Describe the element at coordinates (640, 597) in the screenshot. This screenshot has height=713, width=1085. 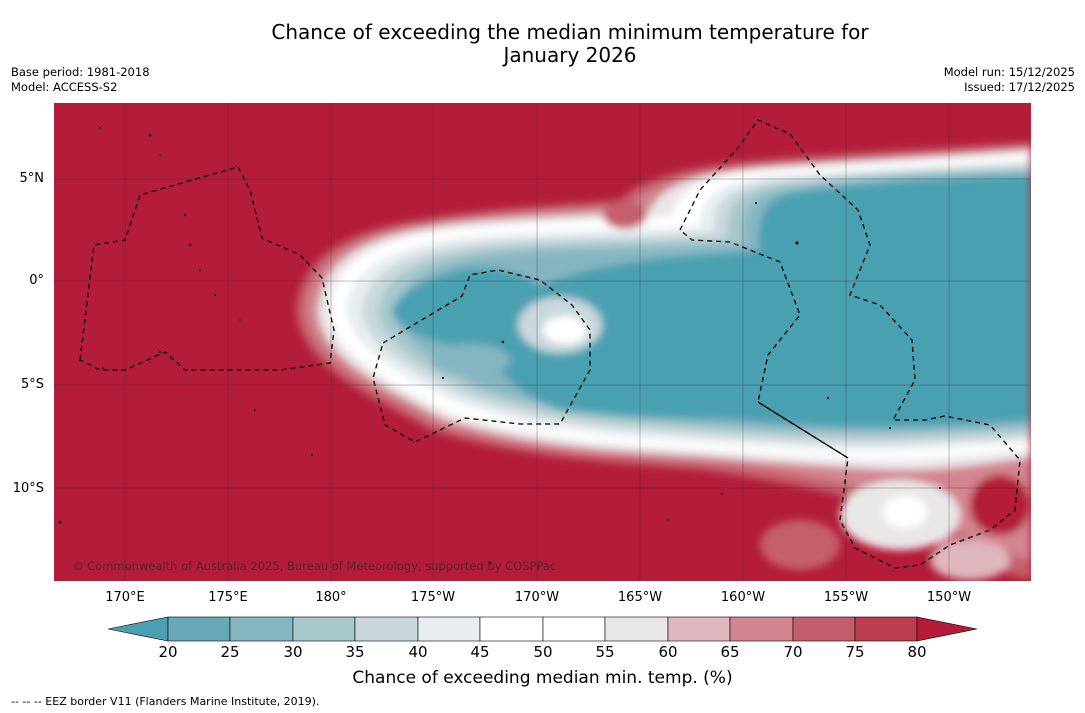
I see `lon-label-165W: 165°W` at that location.